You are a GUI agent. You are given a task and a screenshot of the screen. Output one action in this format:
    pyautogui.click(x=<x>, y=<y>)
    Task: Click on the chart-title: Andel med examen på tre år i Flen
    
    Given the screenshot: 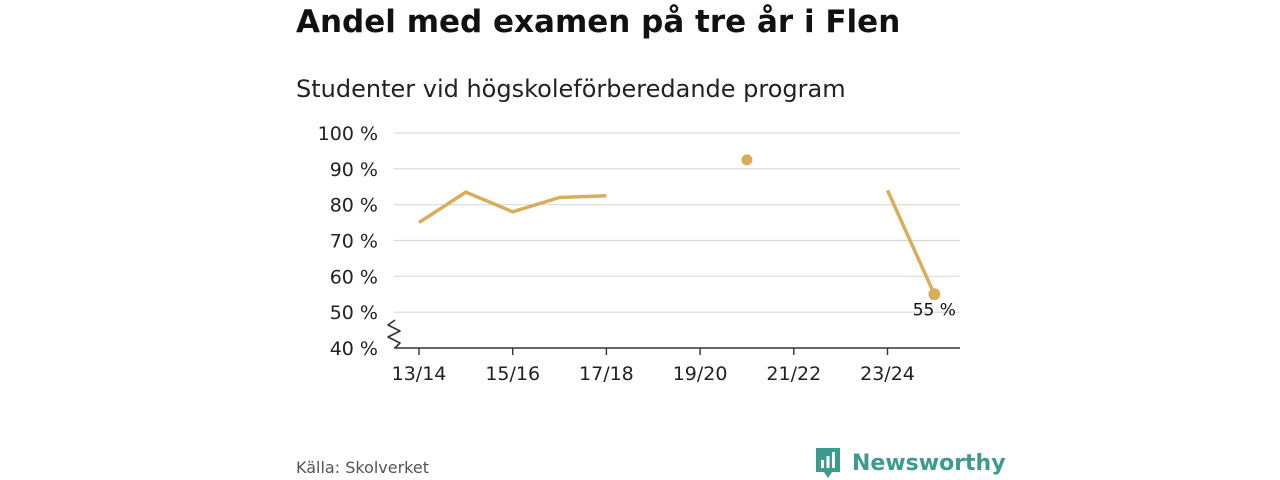 What is the action you would take?
    pyautogui.click(x=598, y=22)
    